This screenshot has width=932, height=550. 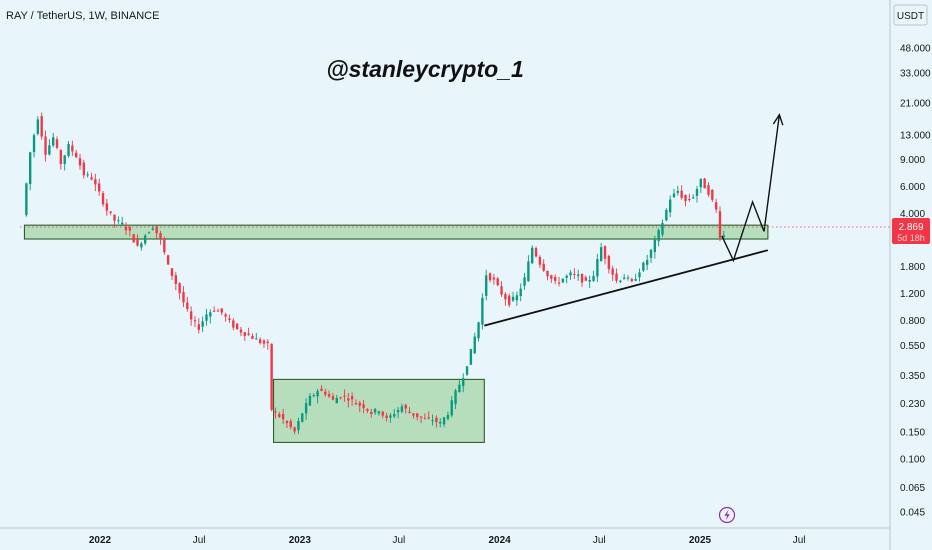 I want to click on price-tick-label: 6.000, so click(x=912, y=187).